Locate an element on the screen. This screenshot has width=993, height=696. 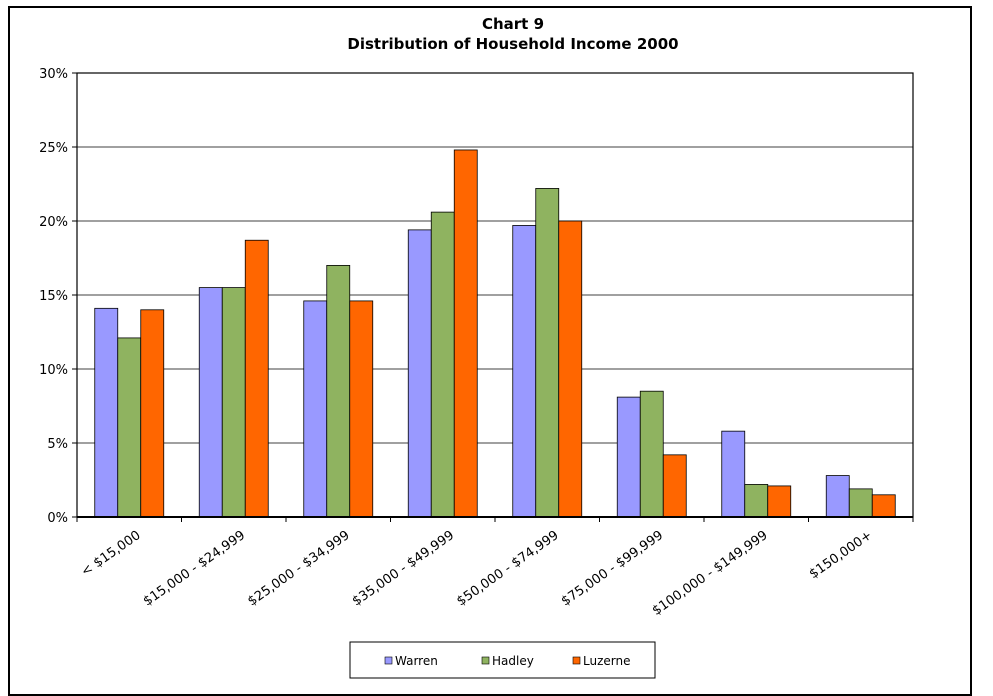
x-tick-label: $50,000 - $74,999 is located at coordinates (507, 568).